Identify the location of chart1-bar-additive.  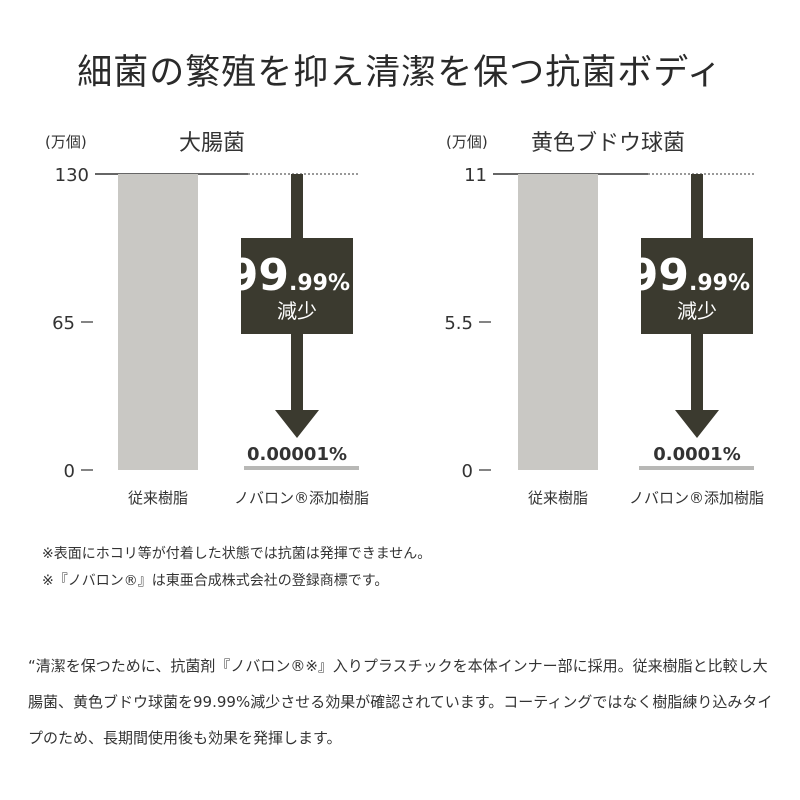
(696, 468).